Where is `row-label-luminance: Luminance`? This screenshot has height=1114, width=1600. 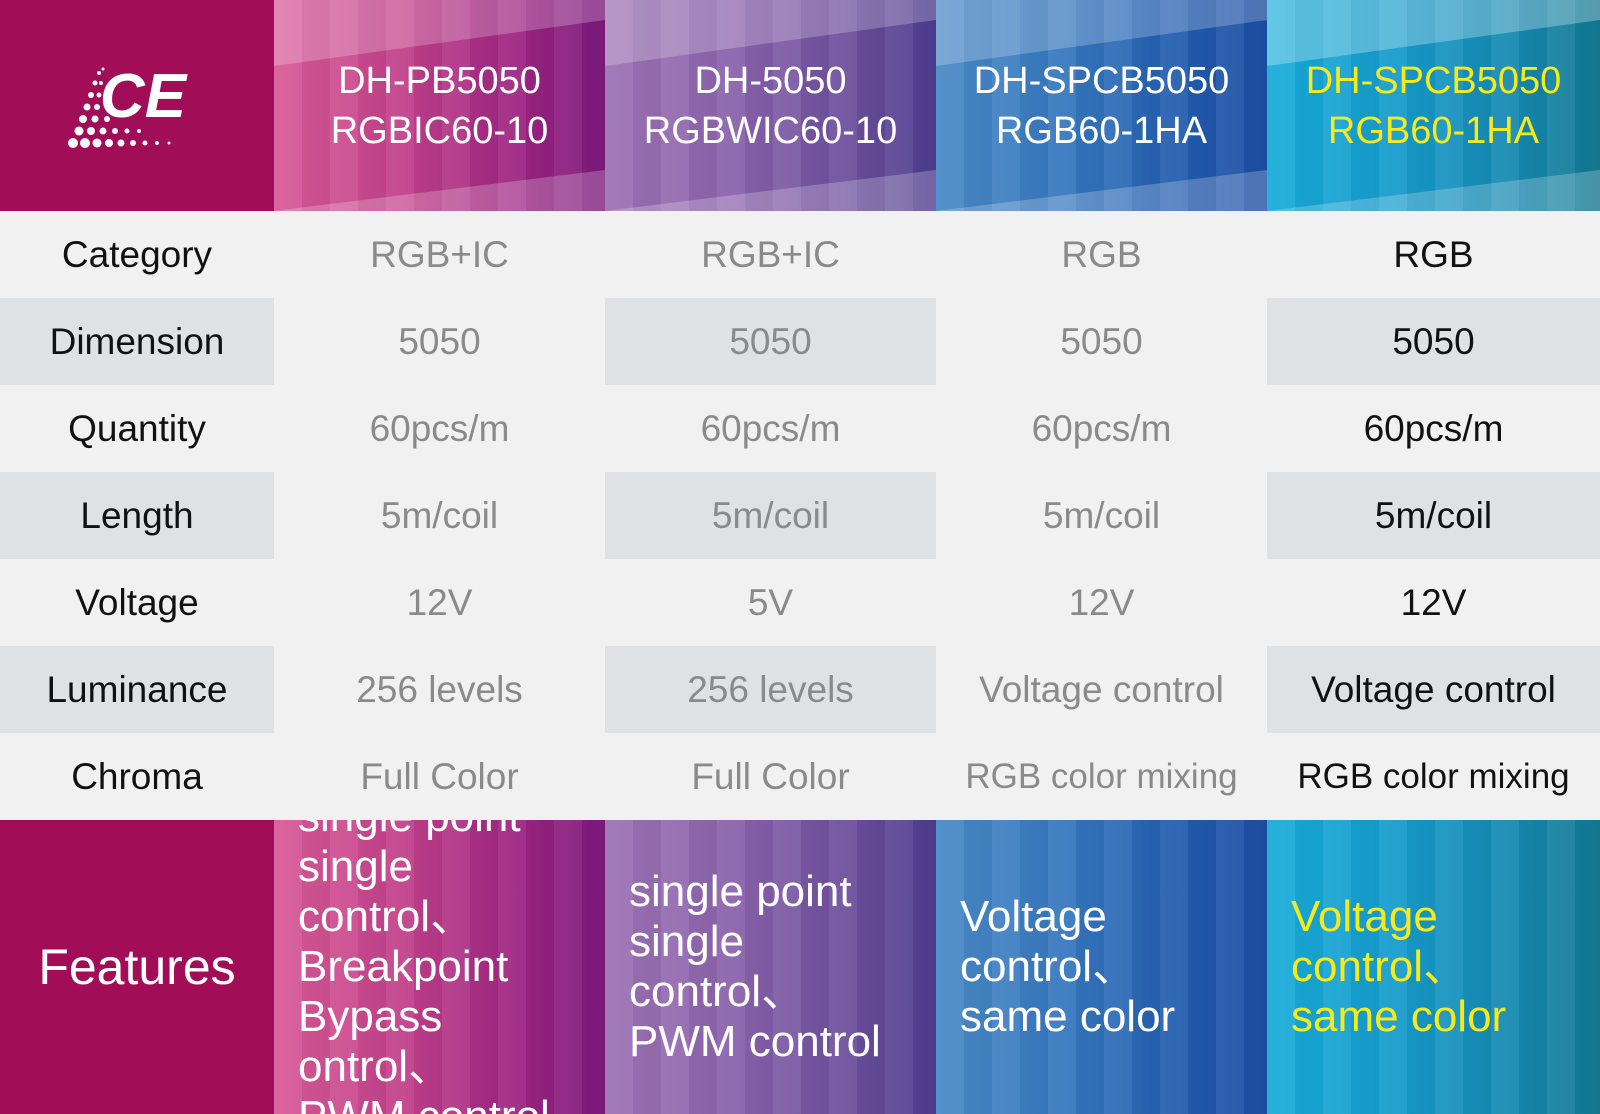 row-label-luminance: Luminance is located at coordinates (137, 689).